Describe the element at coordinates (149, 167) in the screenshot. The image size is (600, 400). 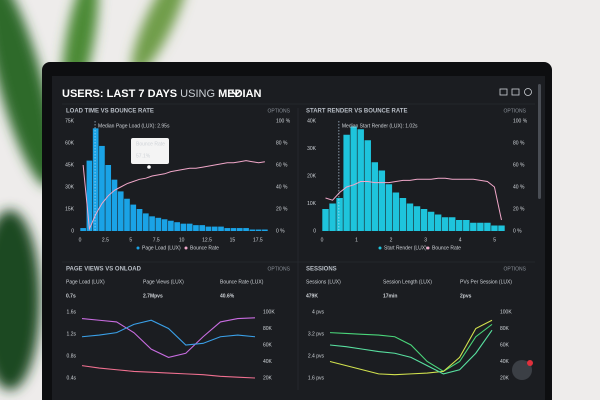
I see `tooltip-point` at that location.